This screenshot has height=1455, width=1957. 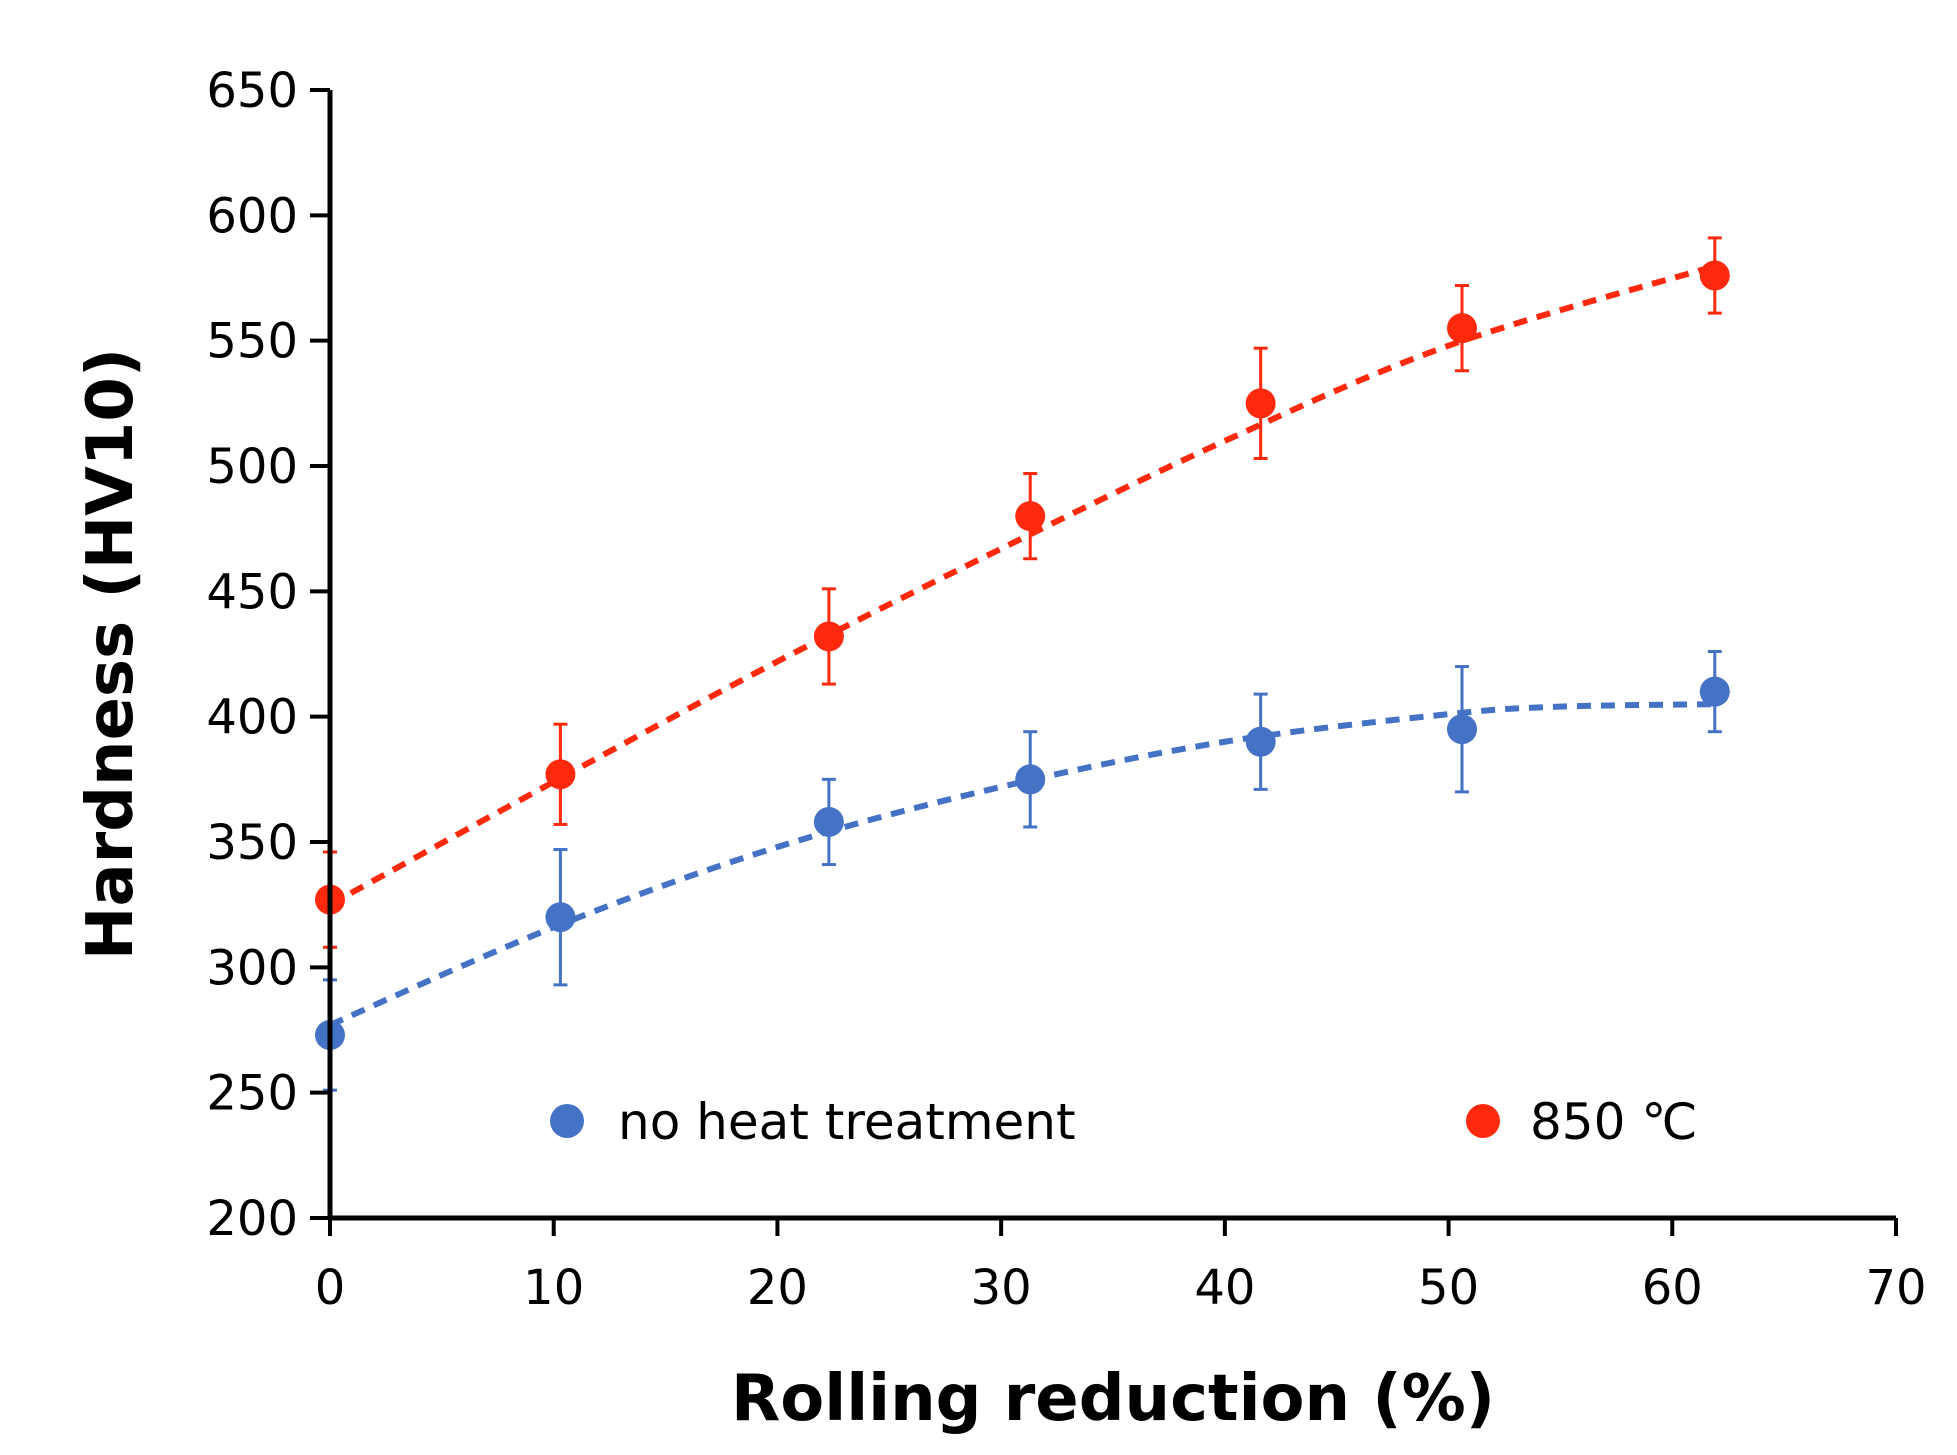 I want to click on x-tick-label: 20, so click(x=777, y=1288).